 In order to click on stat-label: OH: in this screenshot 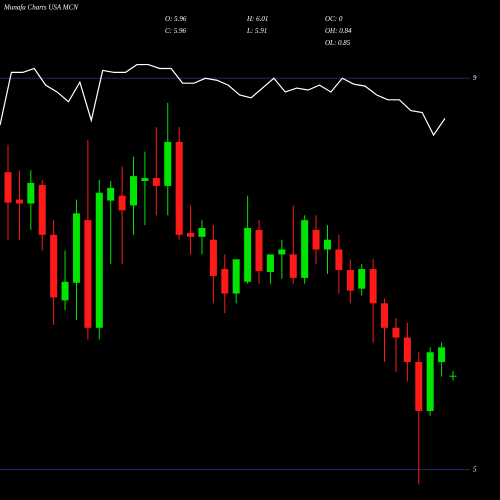, I will do `click(331, 31)`.